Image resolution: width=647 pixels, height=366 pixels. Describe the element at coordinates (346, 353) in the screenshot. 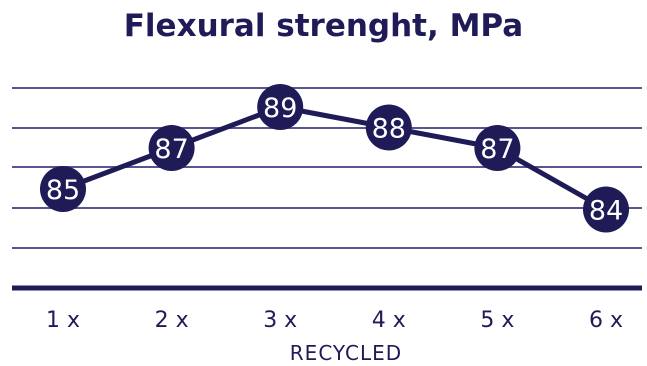

I see `x-axis-label: RECYCLED` at that location.